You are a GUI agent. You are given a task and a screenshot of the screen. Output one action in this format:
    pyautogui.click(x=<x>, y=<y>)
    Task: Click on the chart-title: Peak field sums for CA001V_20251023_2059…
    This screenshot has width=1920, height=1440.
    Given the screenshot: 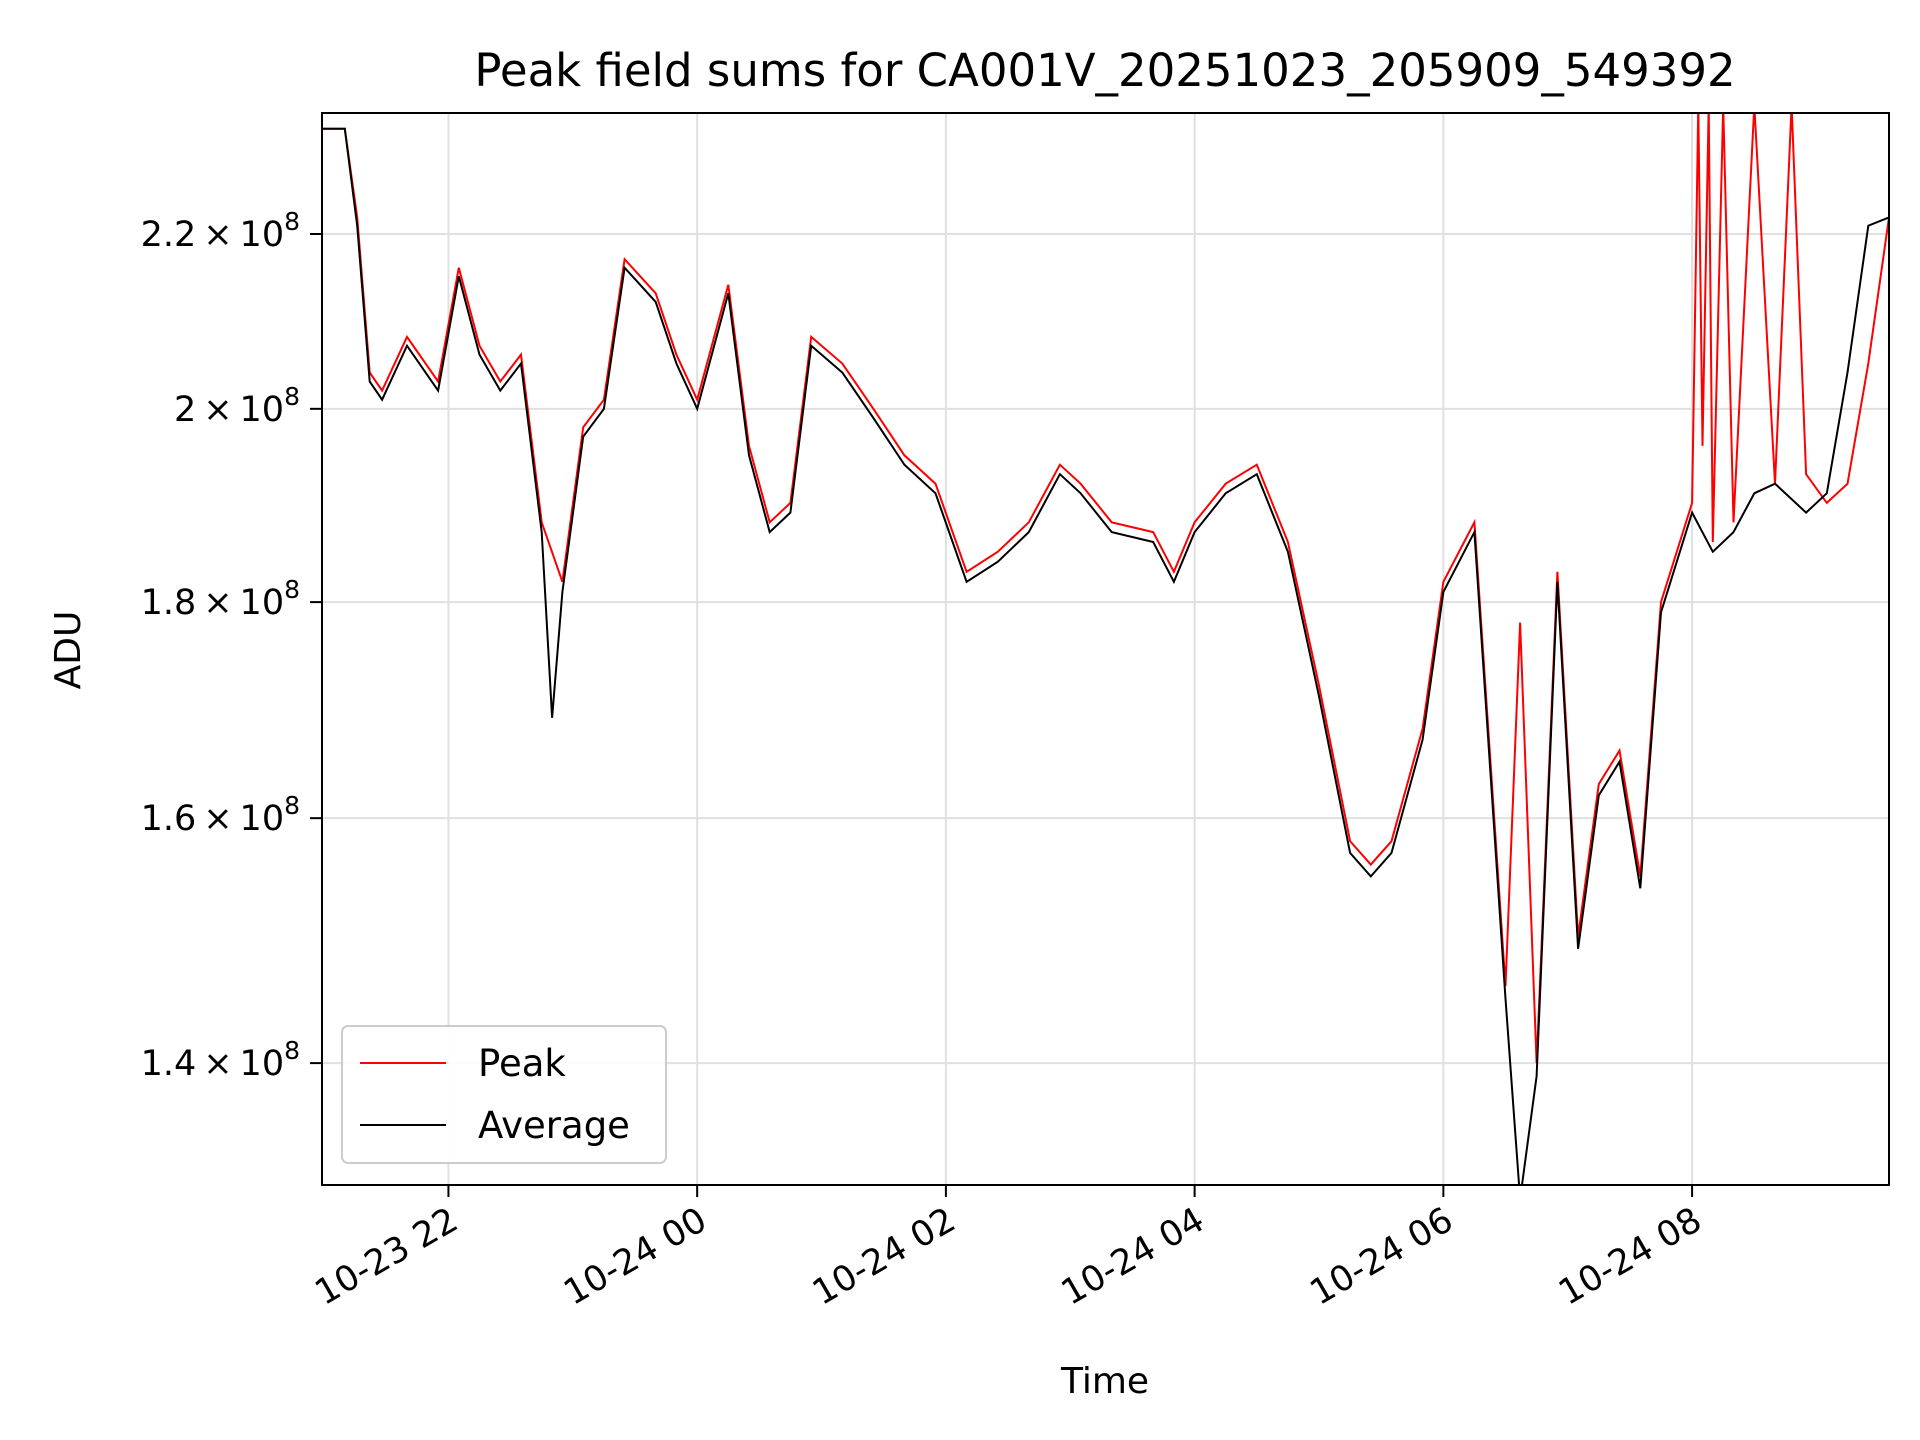 What is the action you would take?
    pyautogui.click(x=1104, y=70)
    